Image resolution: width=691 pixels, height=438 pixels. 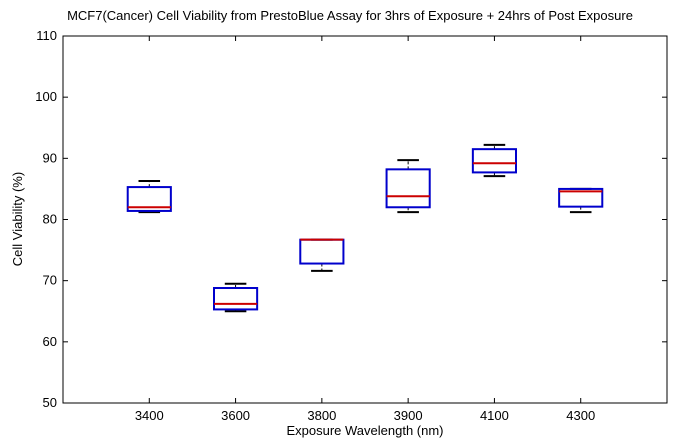 I want to click on y-tick-label: 50, so click(x=50, y=402).